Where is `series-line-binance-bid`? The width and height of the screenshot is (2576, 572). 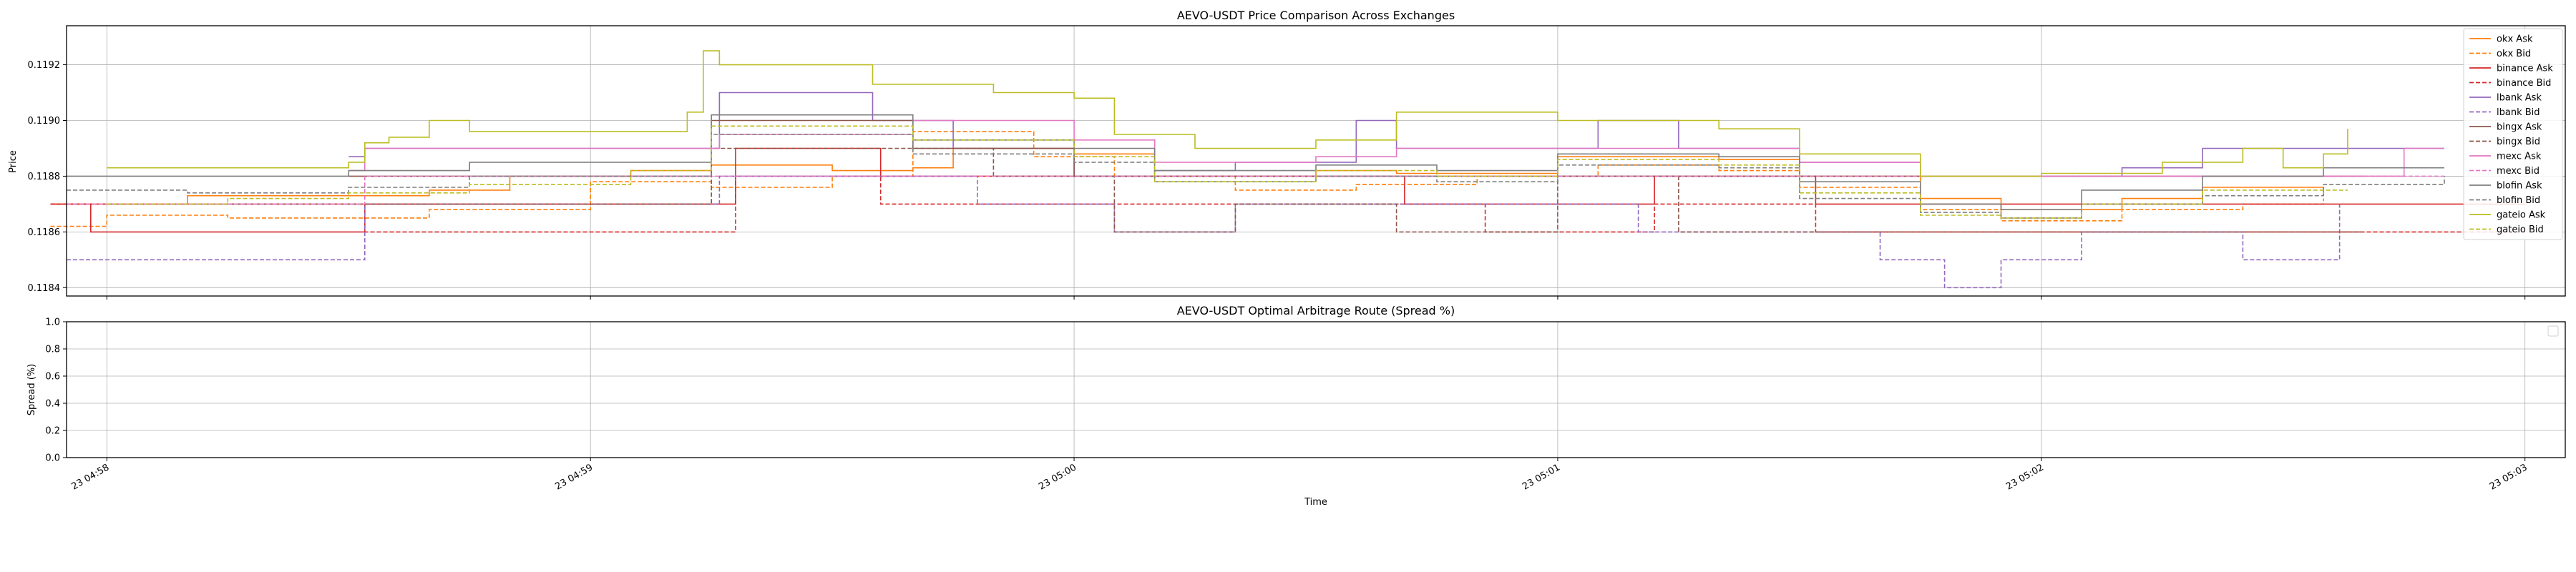
series-line-binance-bid is located at coordinates (1287, 204).